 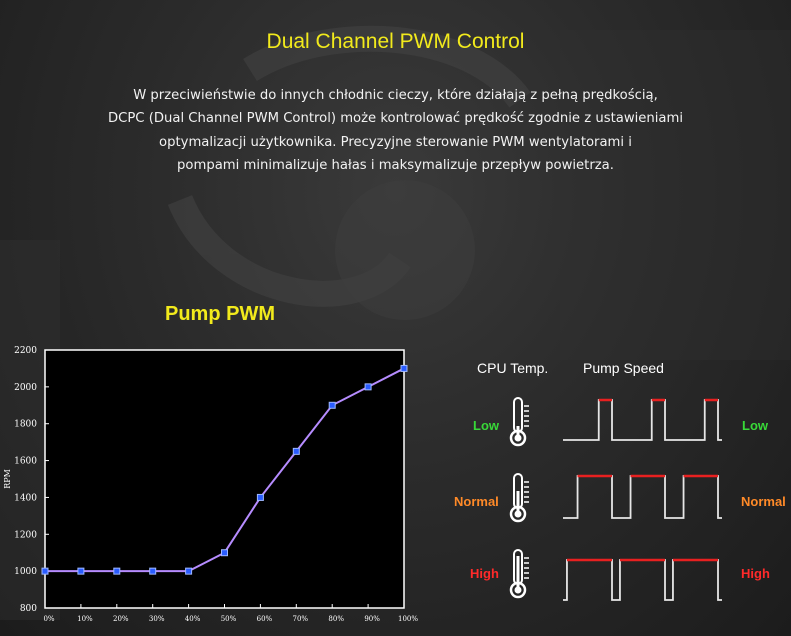 What do you see at coordinates (623, 368) in the screenshot?
I see `pump-speed-header: Pump Speed` at bounding box center [623, 368].